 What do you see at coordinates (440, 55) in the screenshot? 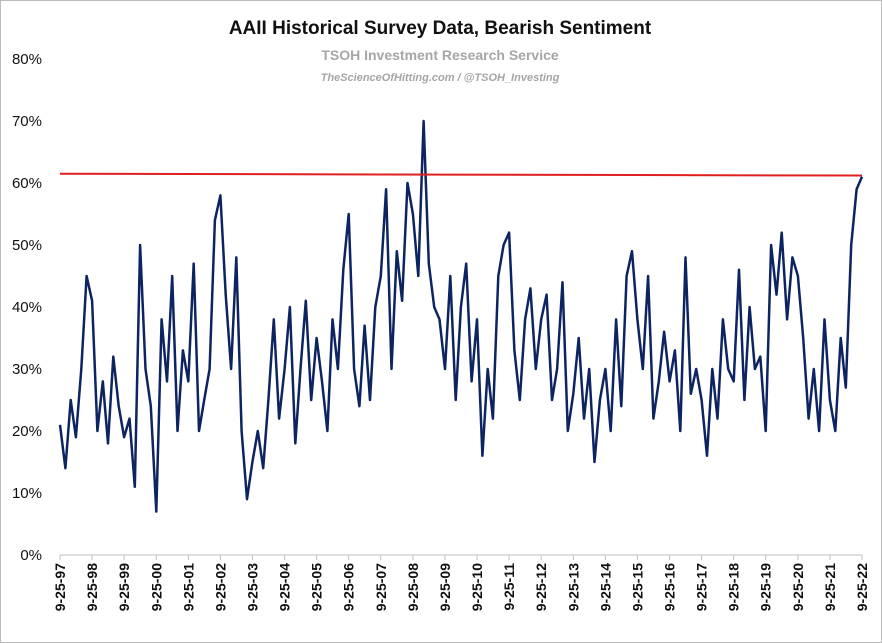
I see `chart-subtitle: TSOH Investment Research Service` at bounding box center [440, 55].